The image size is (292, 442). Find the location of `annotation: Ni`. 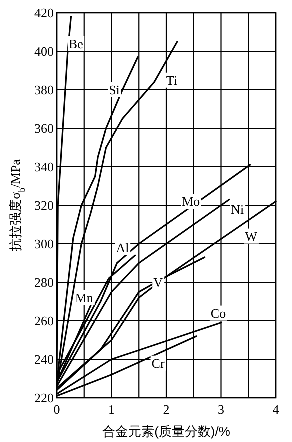

annotation: Ni is located at coordinates (238, 209).